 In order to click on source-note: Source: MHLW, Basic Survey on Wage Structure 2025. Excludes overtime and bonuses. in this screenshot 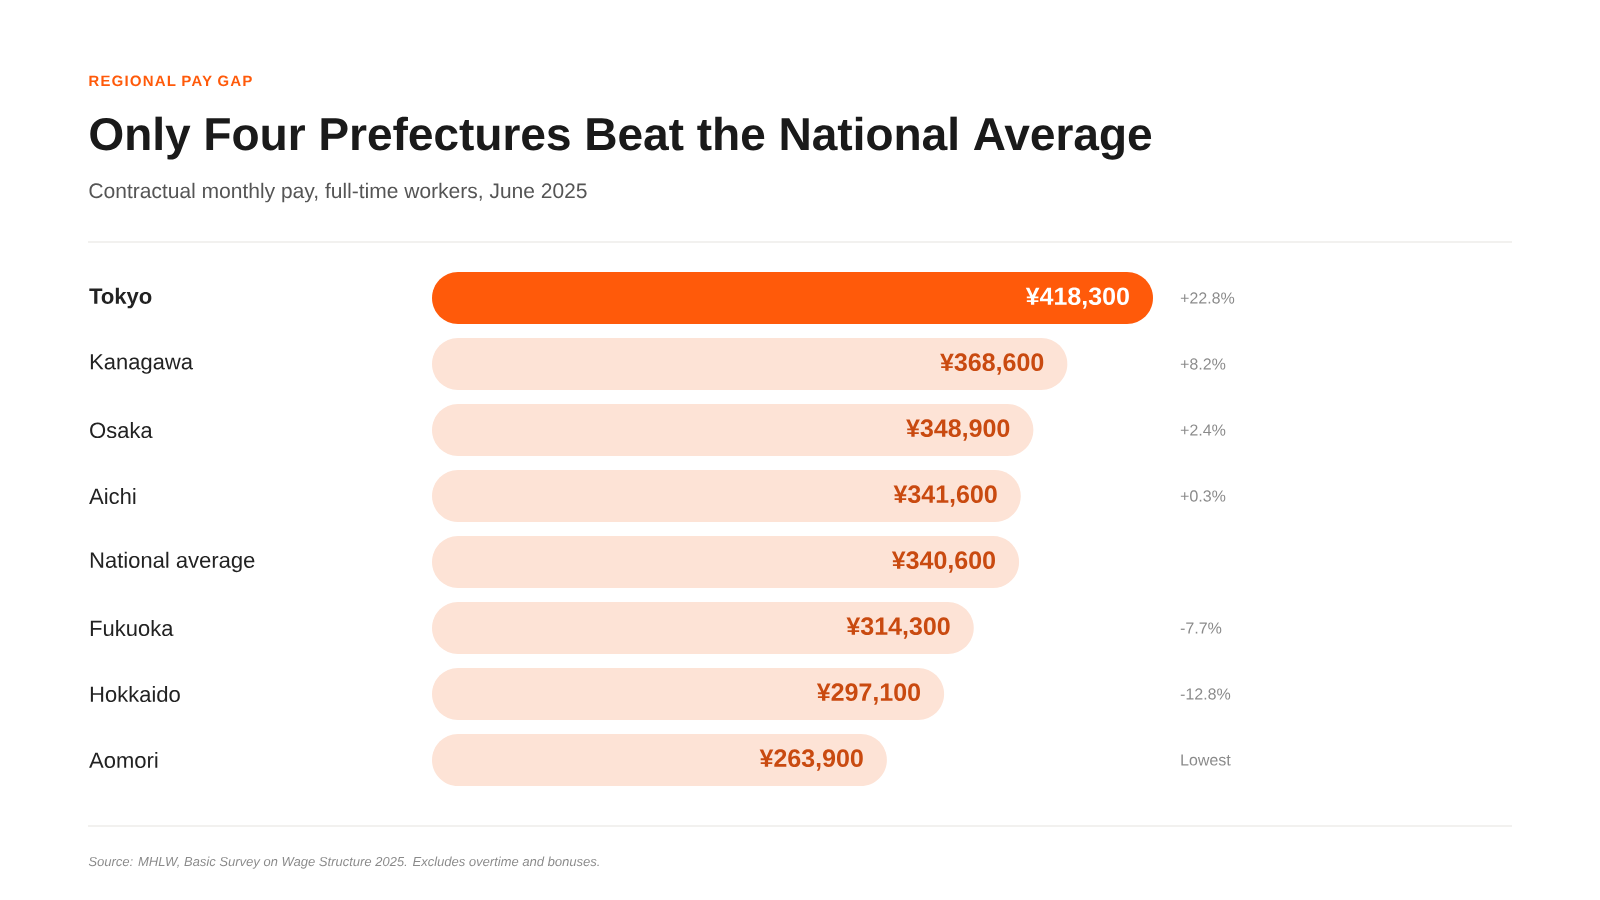, I will do `click(343, 862)`.